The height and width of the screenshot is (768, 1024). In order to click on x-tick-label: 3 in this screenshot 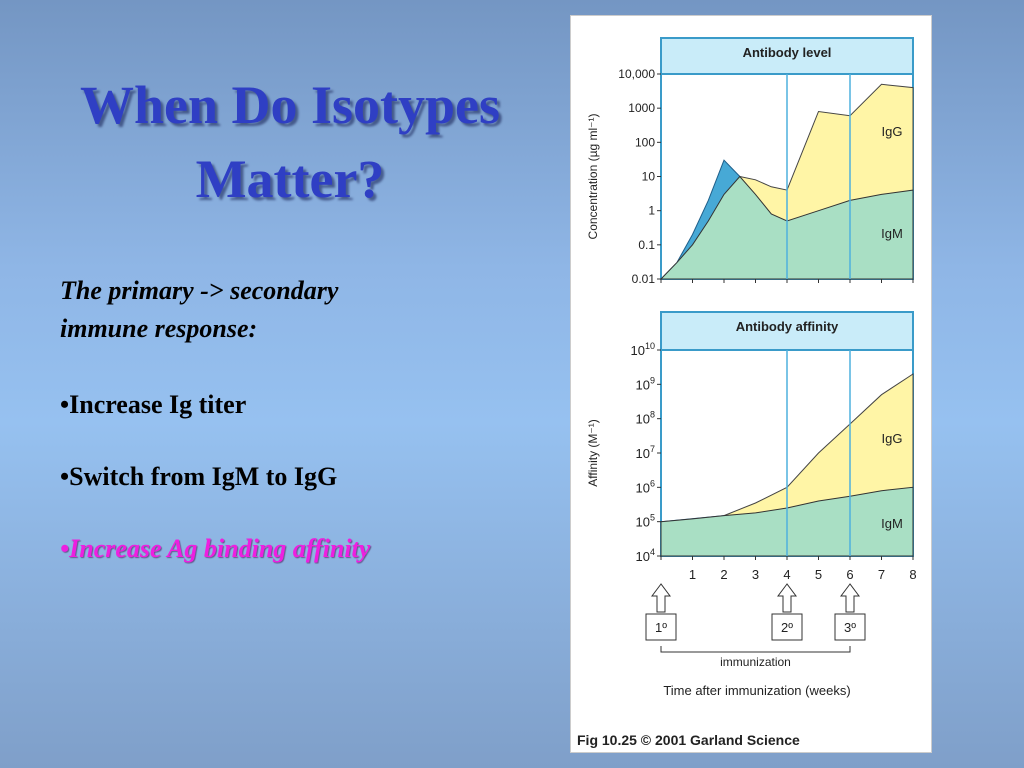, I will do `click(755, 574)`.